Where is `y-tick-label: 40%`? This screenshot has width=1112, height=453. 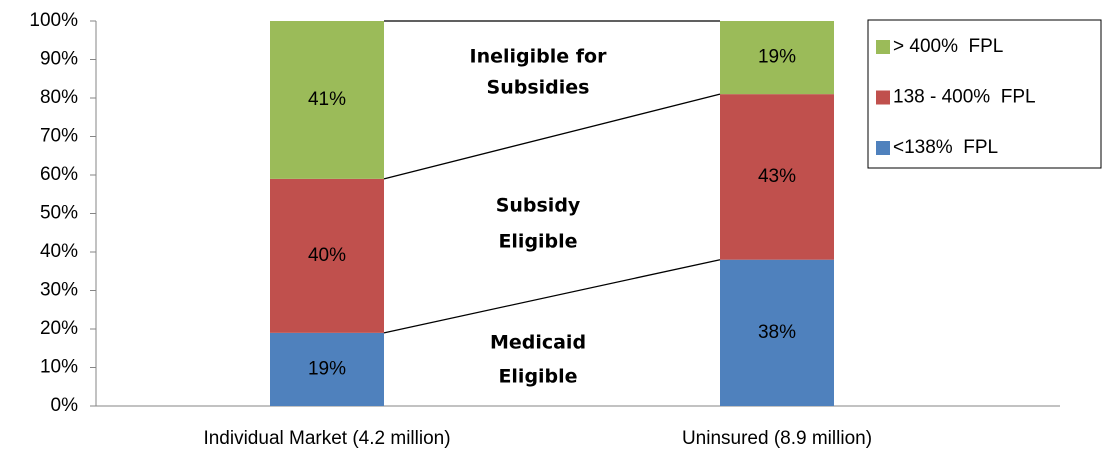
y-tick-label: 40% is located at coordinates (59, 251).